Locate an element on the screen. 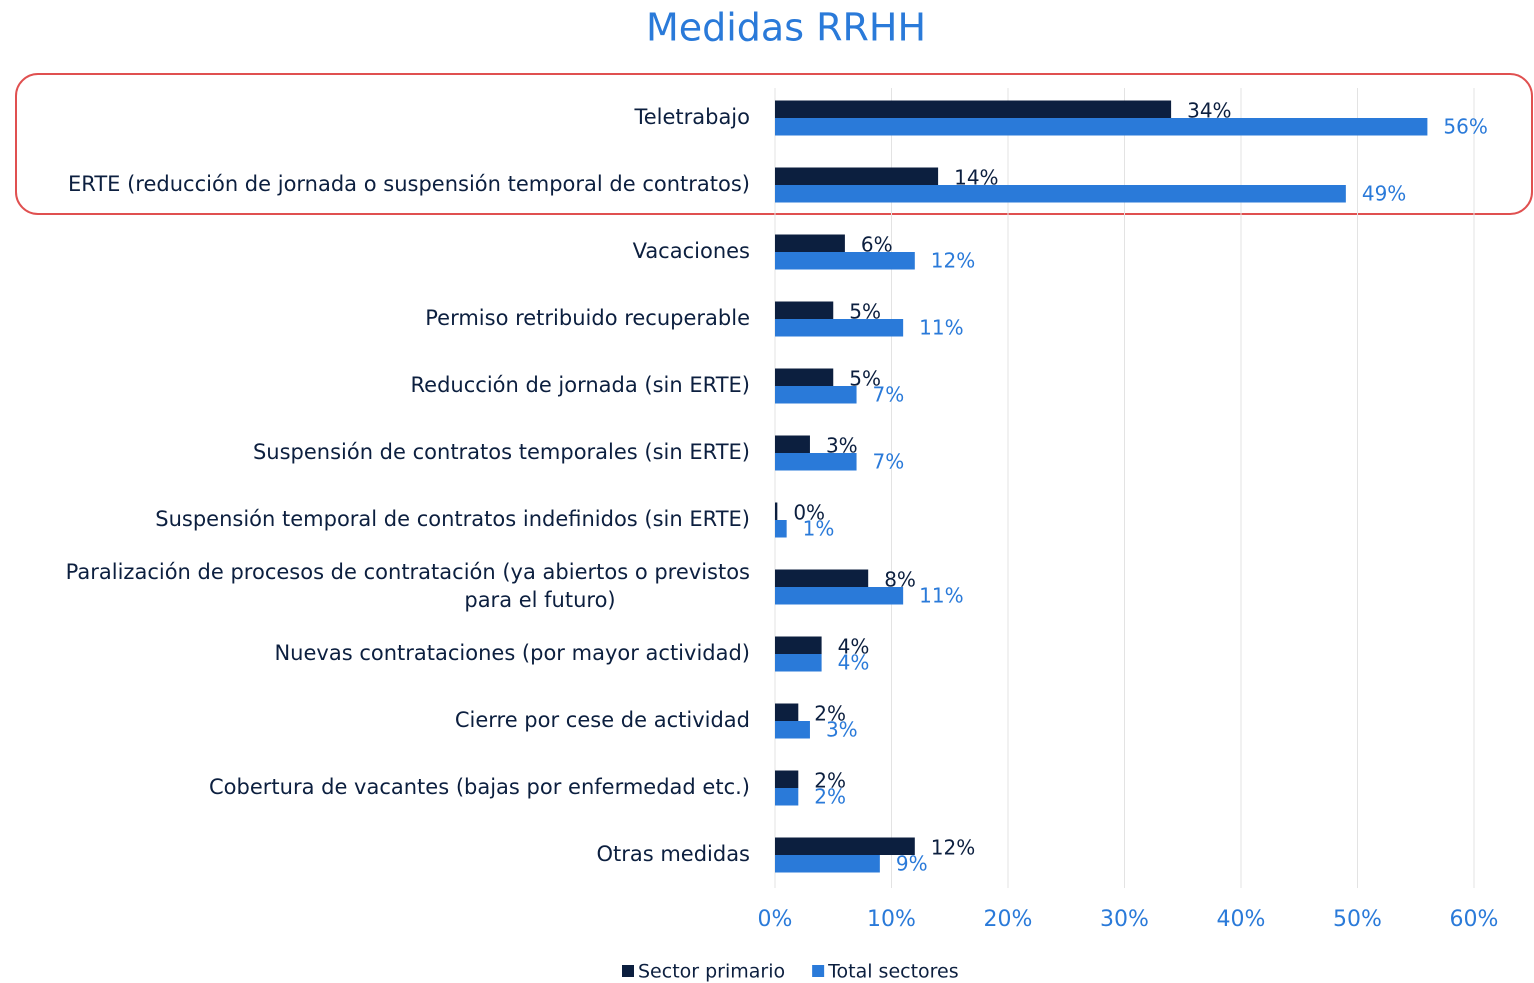  x-tick-label: 30% is located at coordinates (1124, 919).